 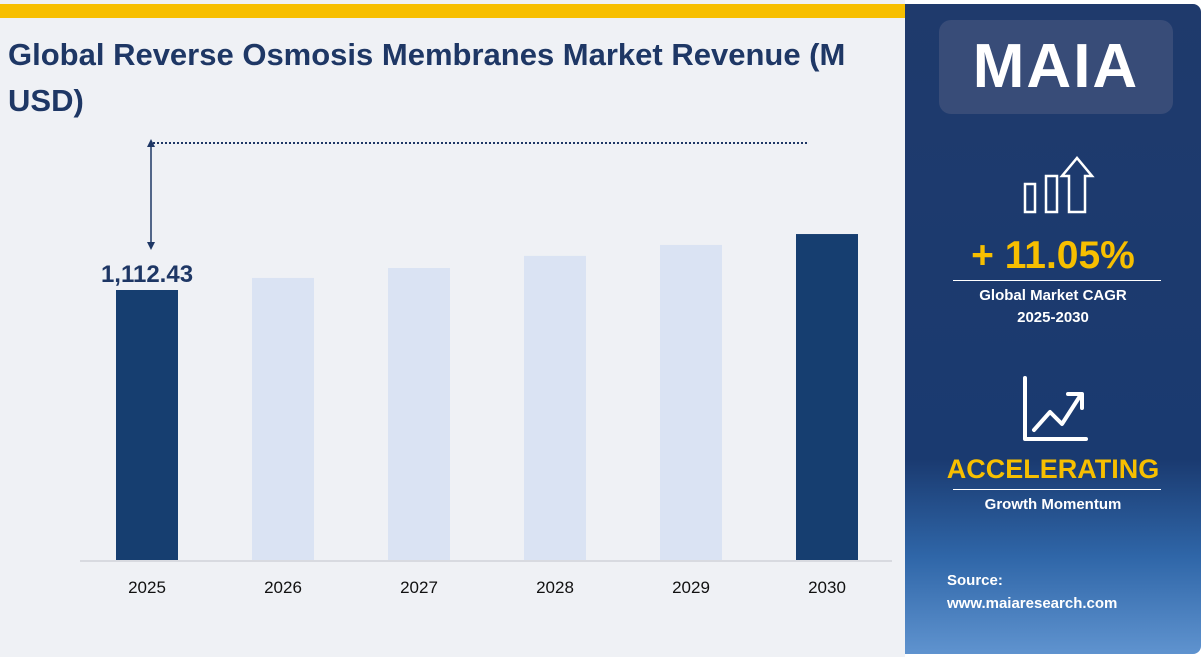 What do you see at coordinates (827, 587) in the screenshot?
I see `x-tick-label: 2030` at bounding box center [827, 587].